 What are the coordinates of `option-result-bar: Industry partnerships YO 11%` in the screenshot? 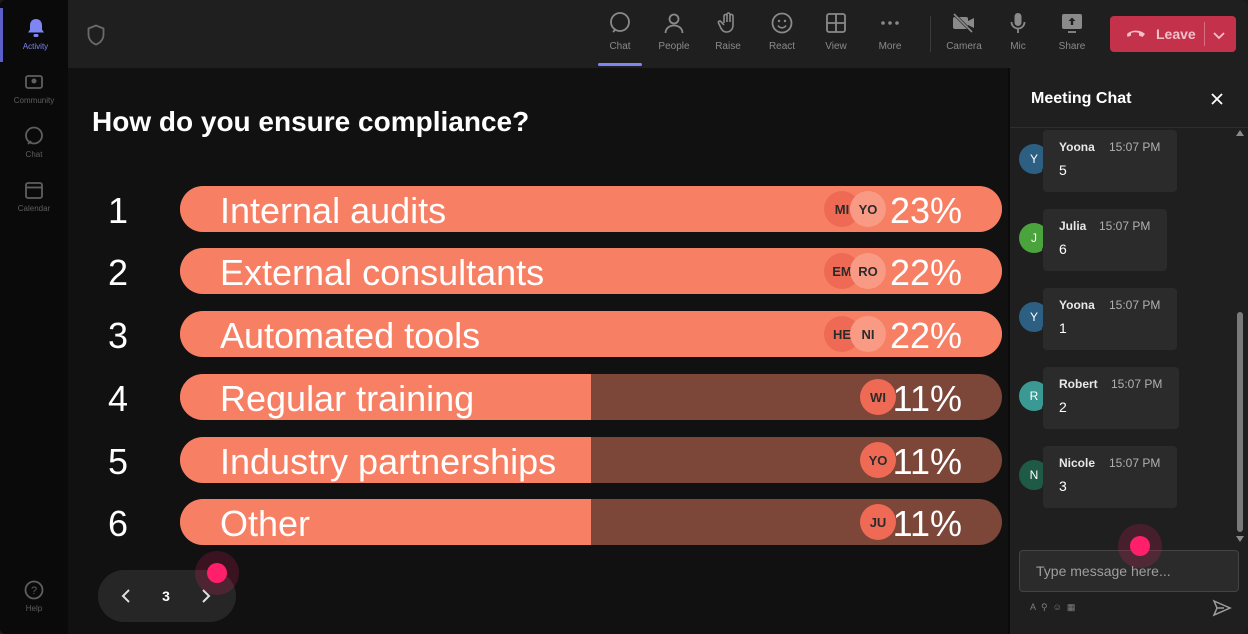 It's located at (591, 460).